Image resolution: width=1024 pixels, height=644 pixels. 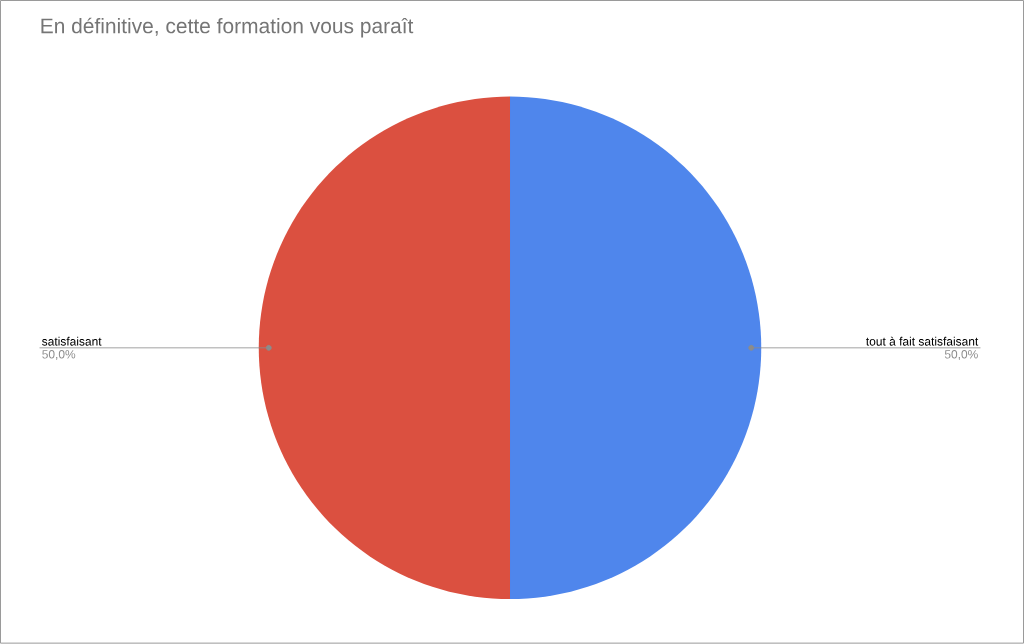 What do you see at coordinates (72, 341) in the screenshot?
I see `slice-label: satisfaisant` at bounding box center [72, 341].